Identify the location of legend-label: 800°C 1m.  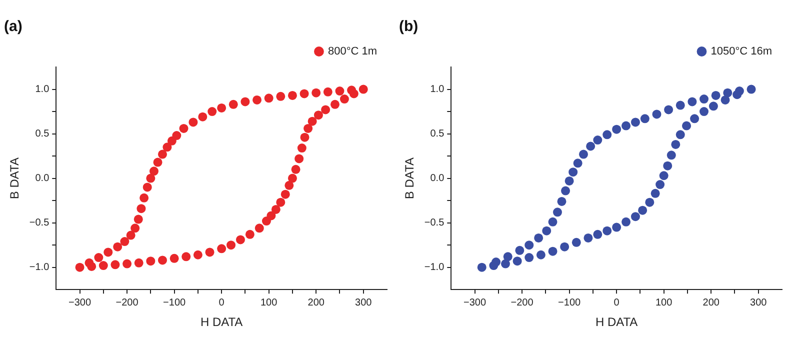
(353, 52).